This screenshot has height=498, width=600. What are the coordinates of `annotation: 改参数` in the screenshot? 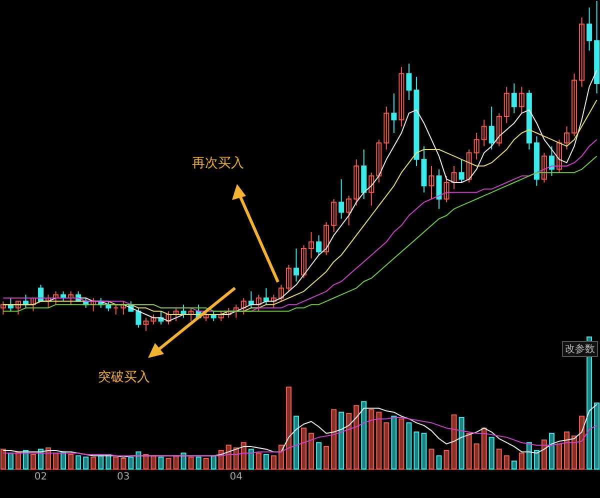 It's located at (580, 349).